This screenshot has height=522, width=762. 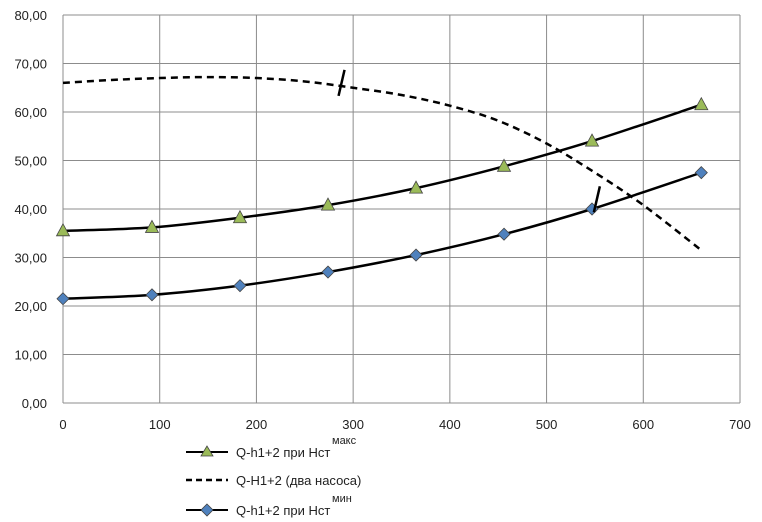 I want to click on x-tick-label: 400, so click(x=450, y=424).